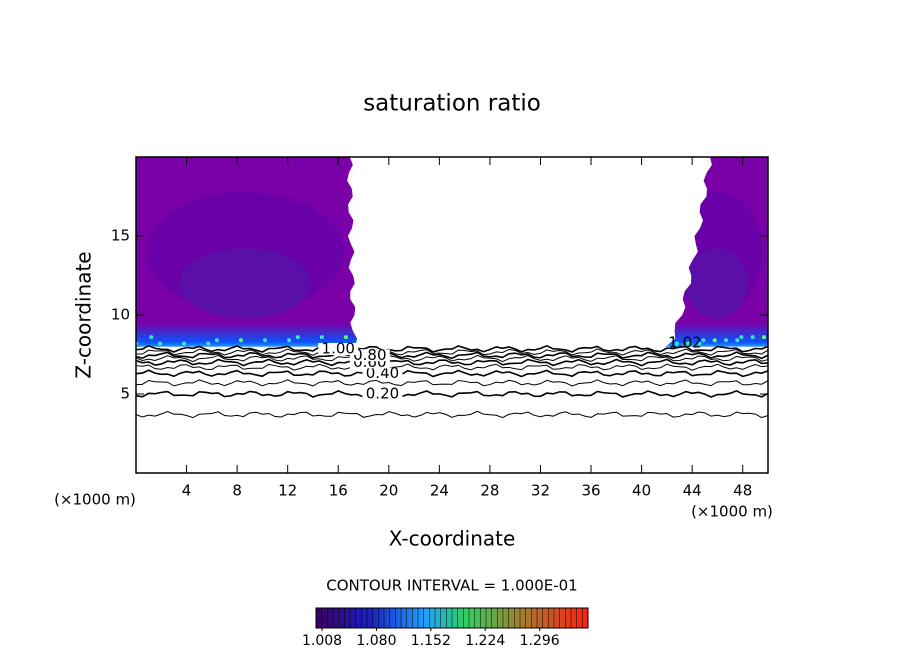 The width and height of the screenshot is (904, 654). What do you see at coordinates (120, 315) in the screenshot?
I see `y-tick-label: 10` at bounding box center [120, 315].